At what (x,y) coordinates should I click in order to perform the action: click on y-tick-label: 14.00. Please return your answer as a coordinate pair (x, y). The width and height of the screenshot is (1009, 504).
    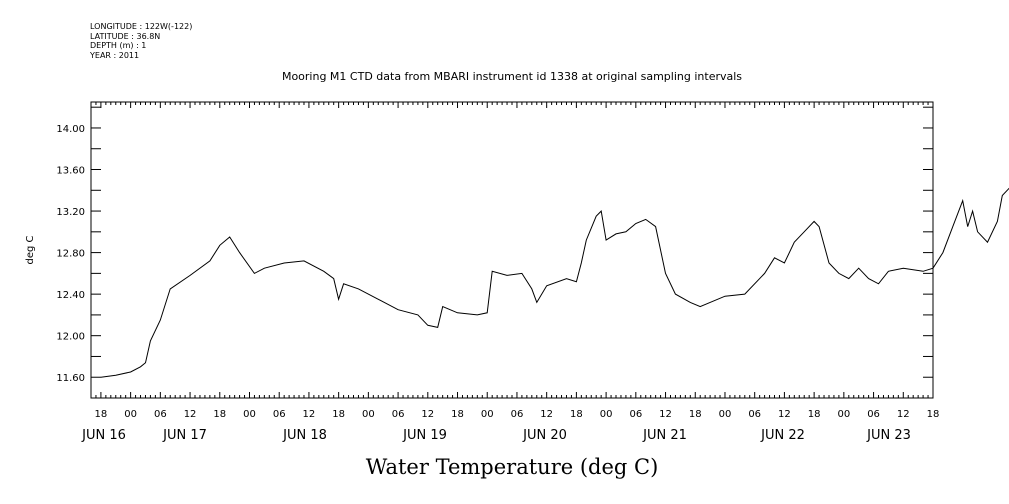
    Looking at the image, I should click on (70, 129).